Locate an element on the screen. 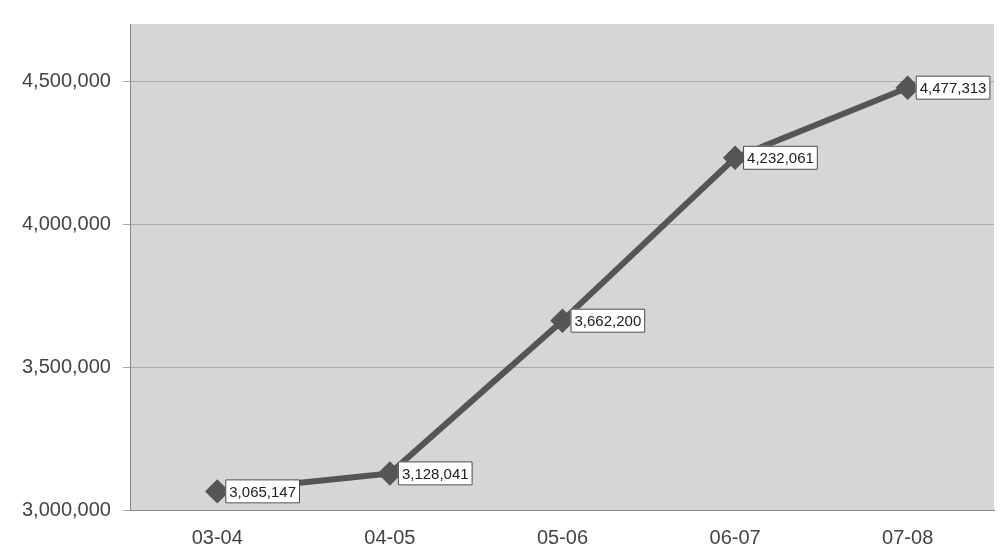 Image resolution: width=1008 pixels, height=556 pixels. x-tick-label: 06-07 is located at coordinates (735, 536).